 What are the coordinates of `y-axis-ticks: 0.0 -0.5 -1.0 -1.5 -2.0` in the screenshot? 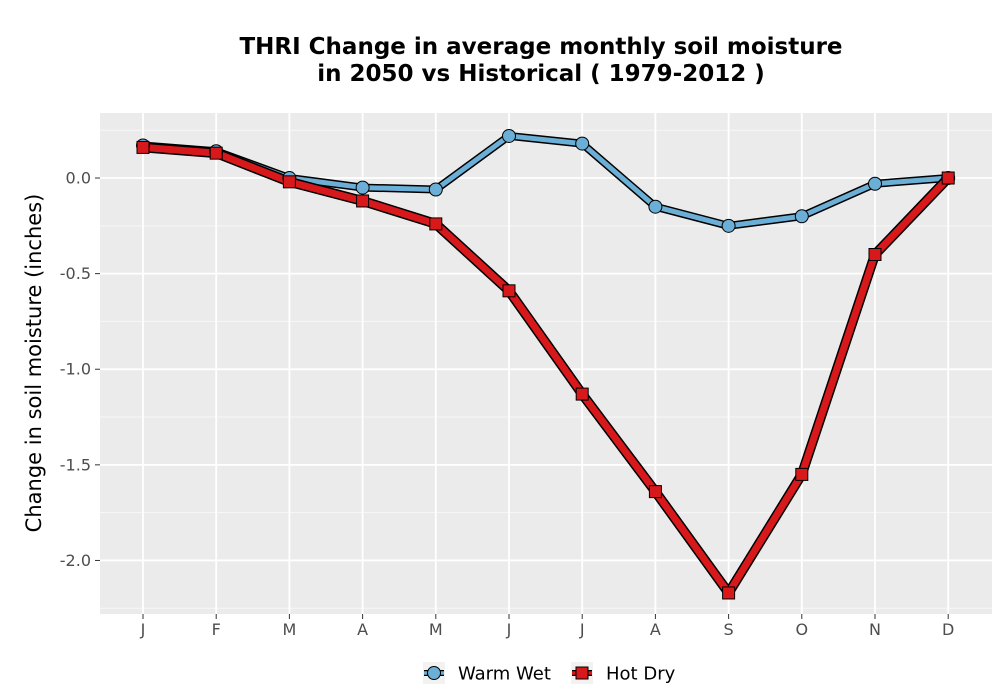 It's located at (80, 369).